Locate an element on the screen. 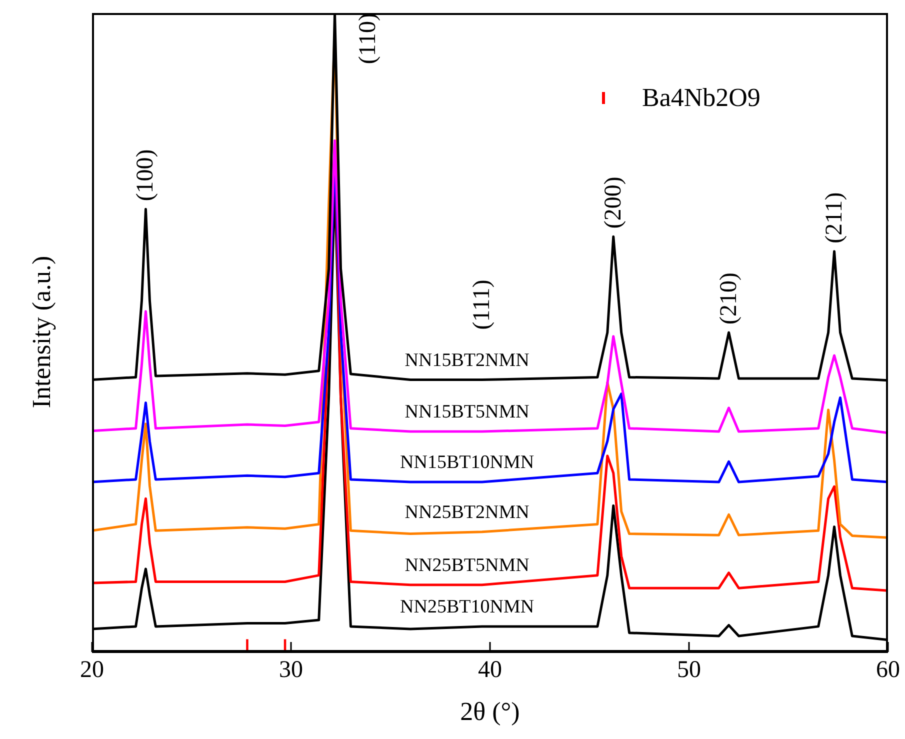 The height and width of the screenshot is (739, 905). series-label: NN15BT2NMN is located at coordinates (467, 360).